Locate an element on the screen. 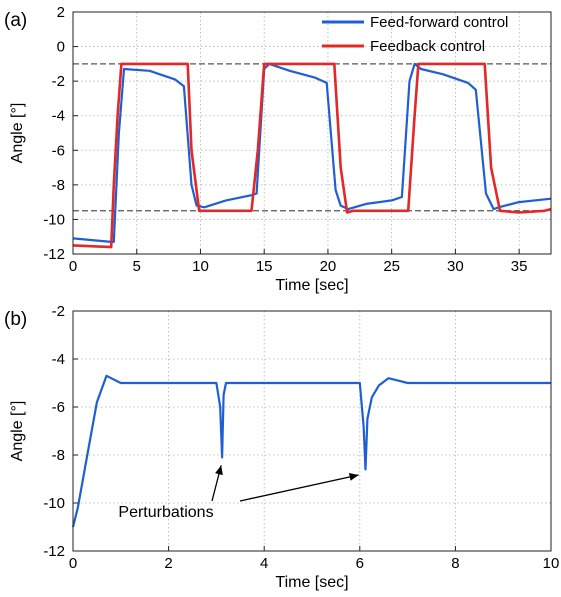 This screenshot has width=561, height=597. x-tick-label: 35 is located at coordinates (519, 266).